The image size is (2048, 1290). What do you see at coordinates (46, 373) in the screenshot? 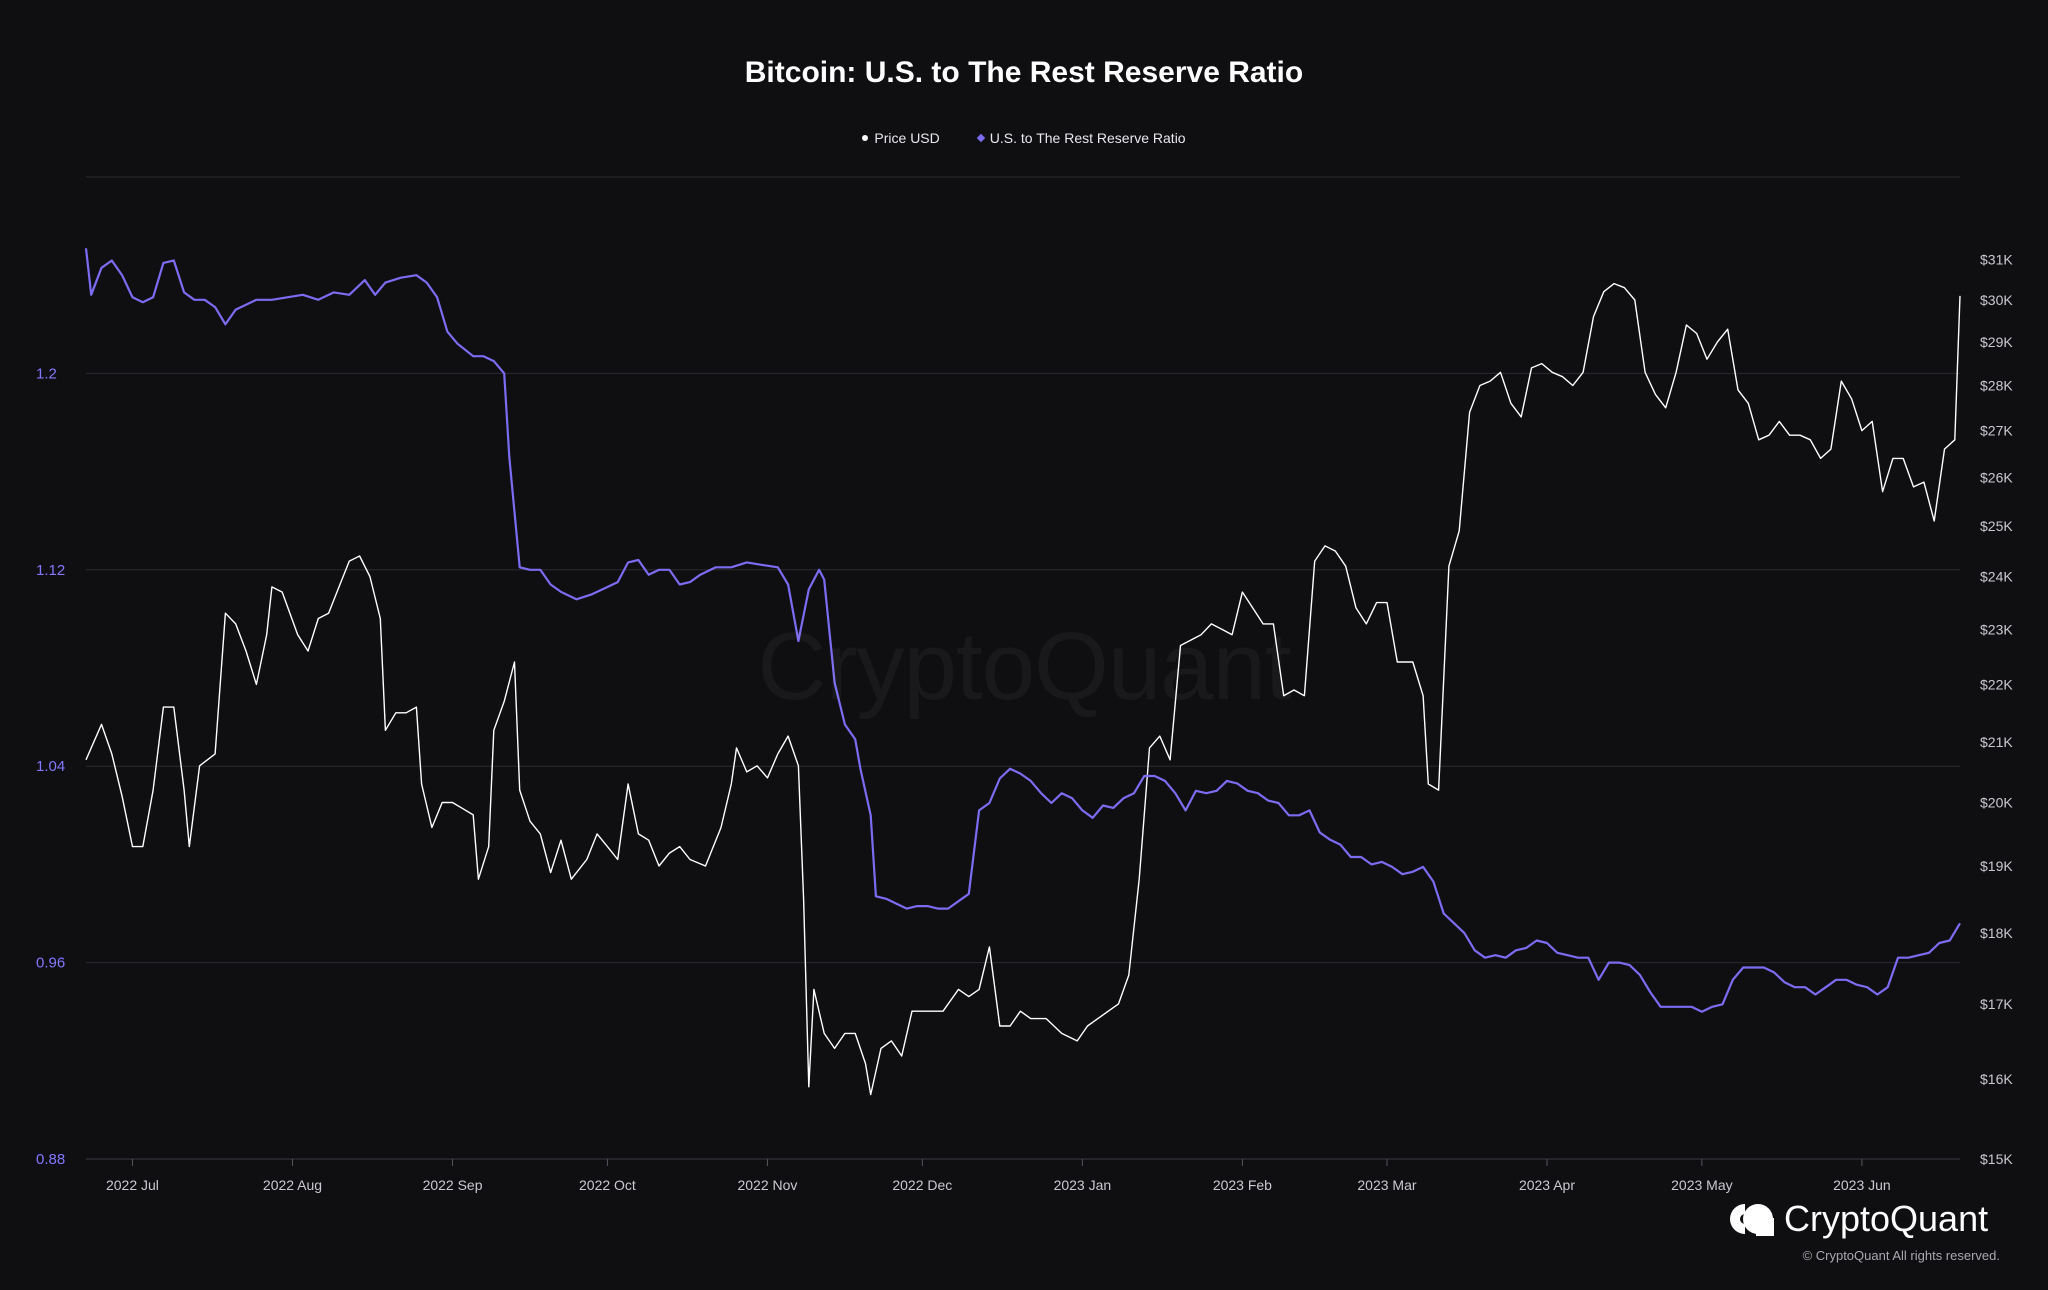
I see `left-tick-label: 1.2` at bounding box center [46, 373].